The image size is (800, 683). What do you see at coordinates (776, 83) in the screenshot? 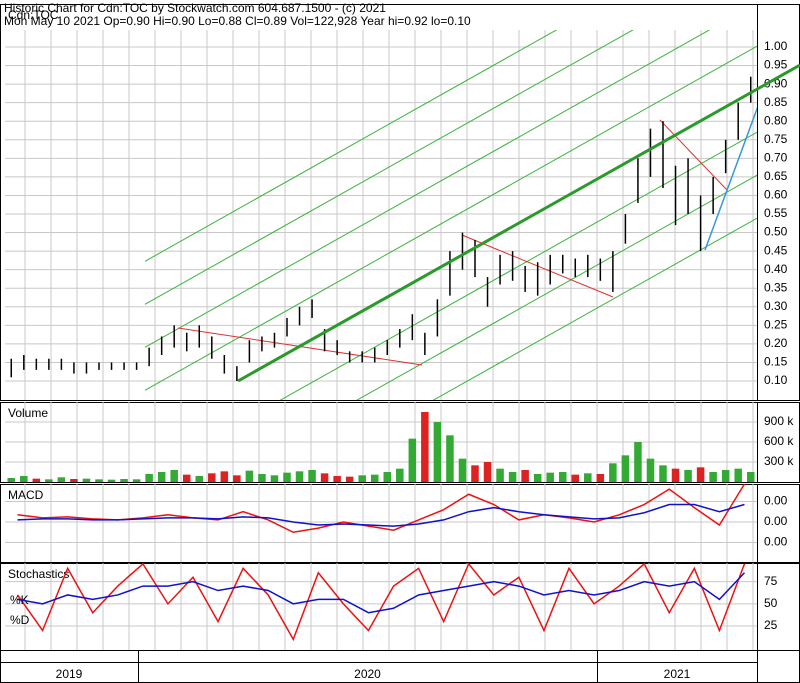
I see `y-tick-label: 0.90` at bounding box center [776, 83].